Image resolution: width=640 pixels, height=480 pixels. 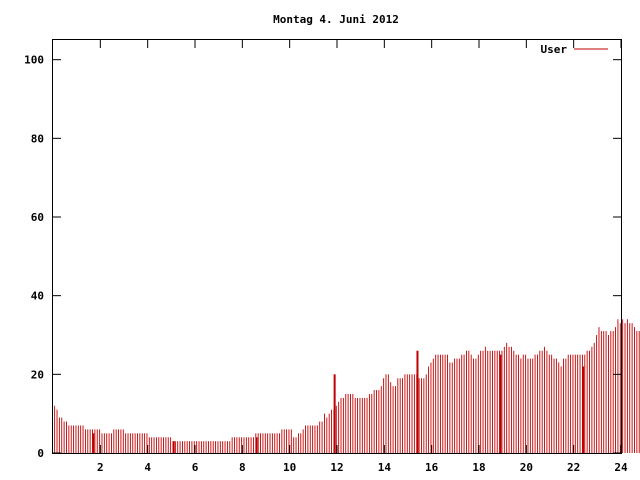 I want to click on x-tick-label: 20, so click(x=526, y=467).